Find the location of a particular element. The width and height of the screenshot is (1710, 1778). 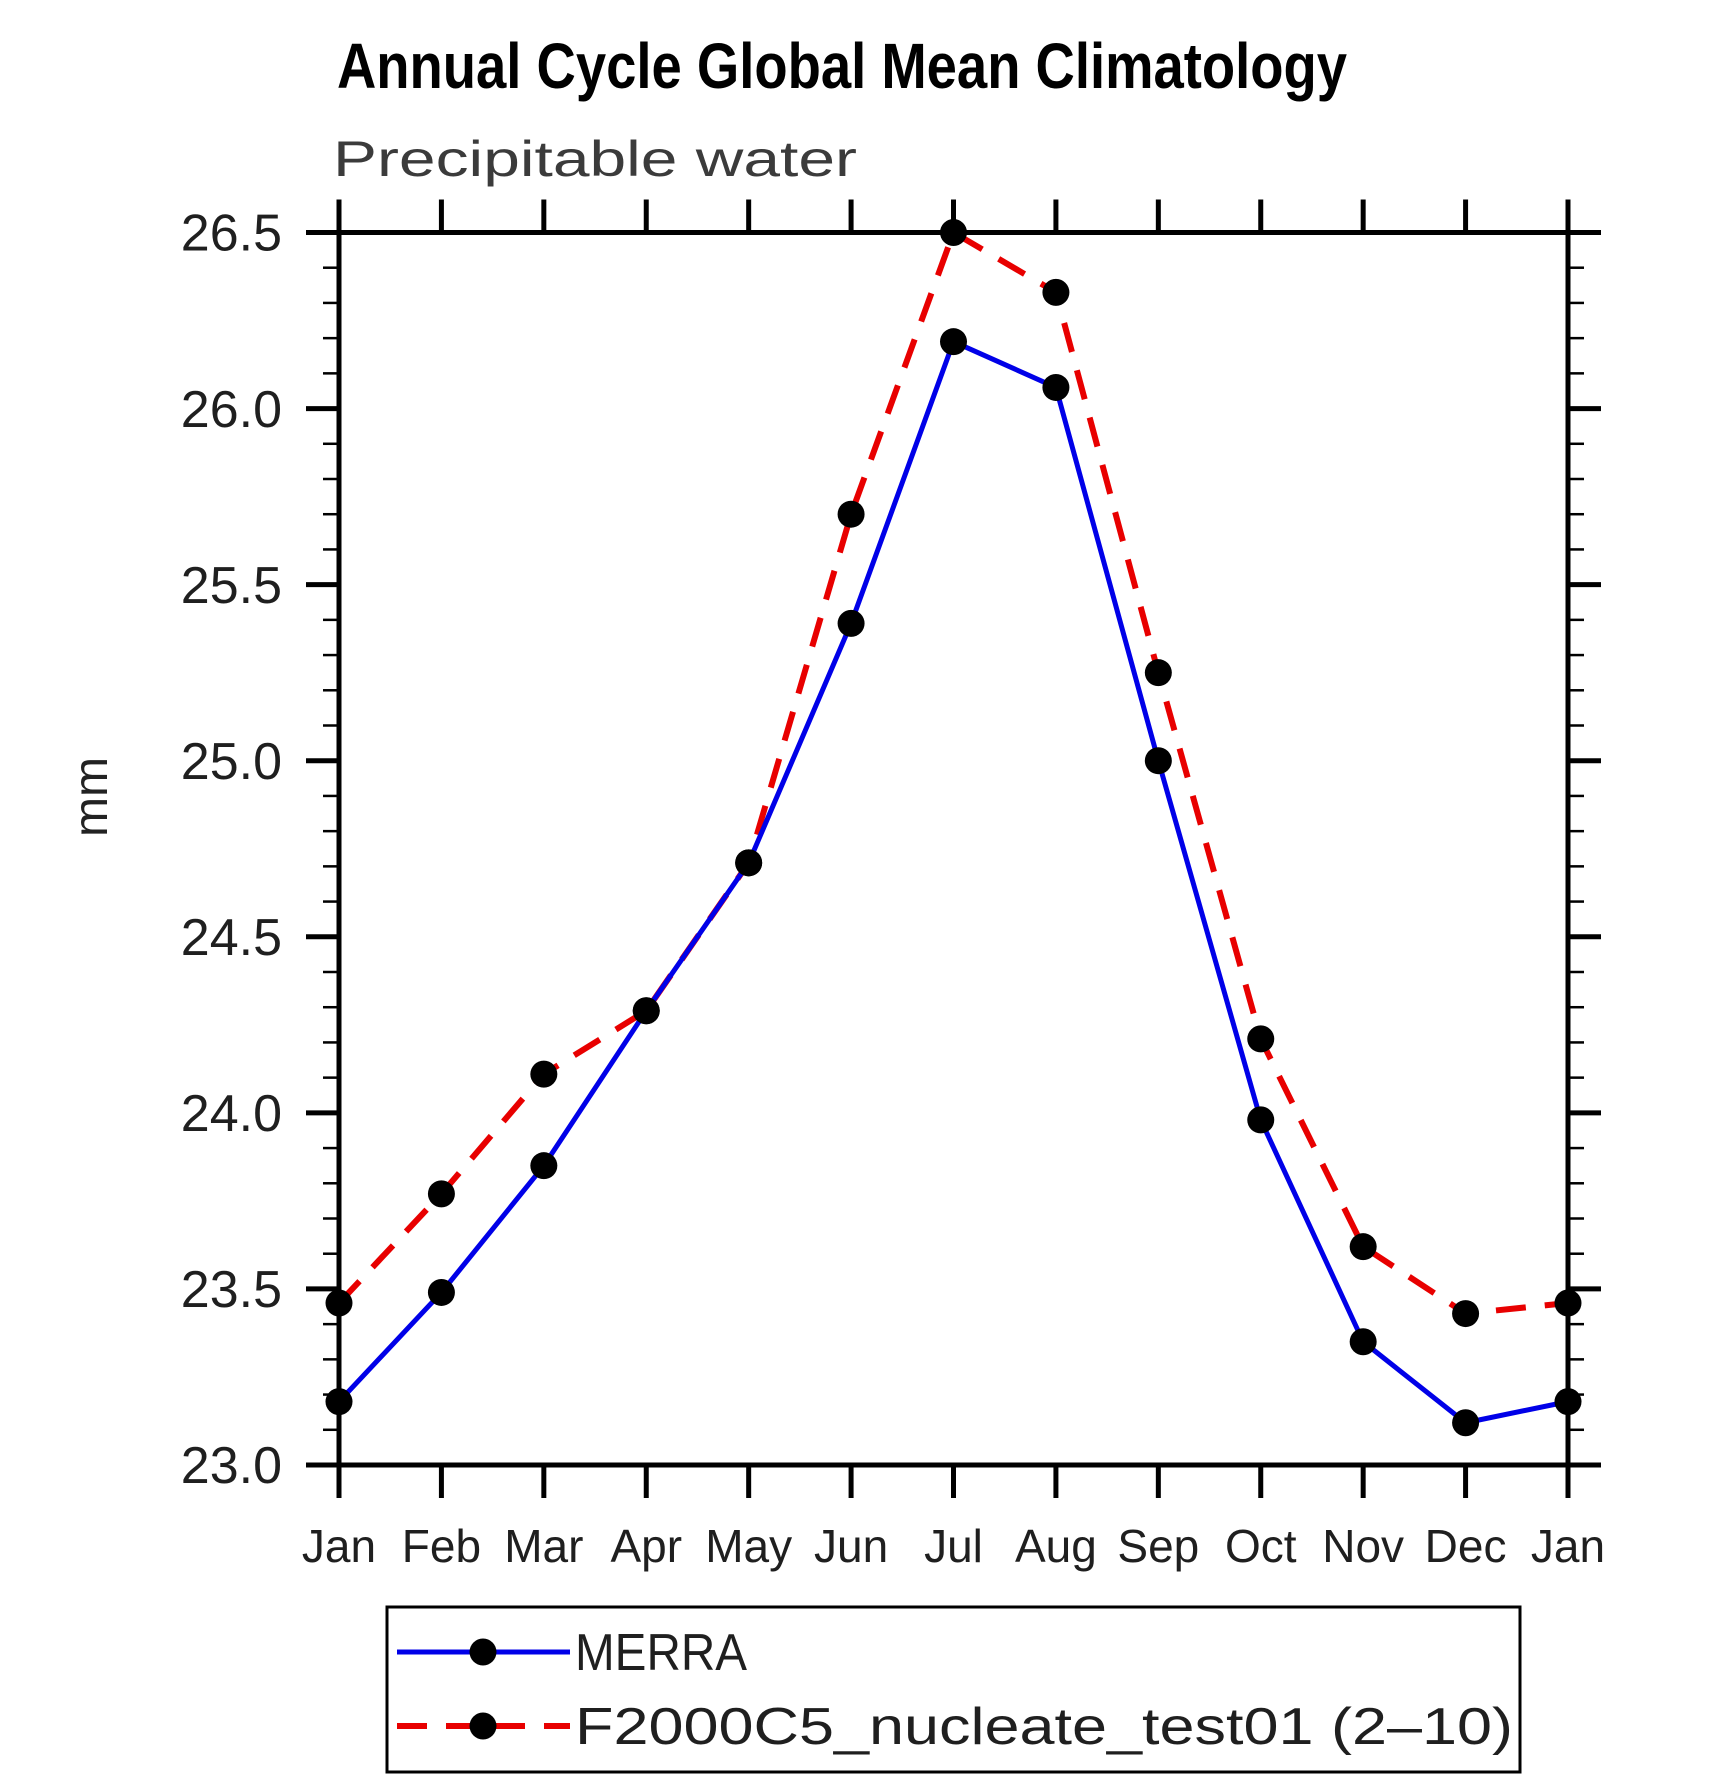

month-label: Jul is located at coordinates (953, 1546).